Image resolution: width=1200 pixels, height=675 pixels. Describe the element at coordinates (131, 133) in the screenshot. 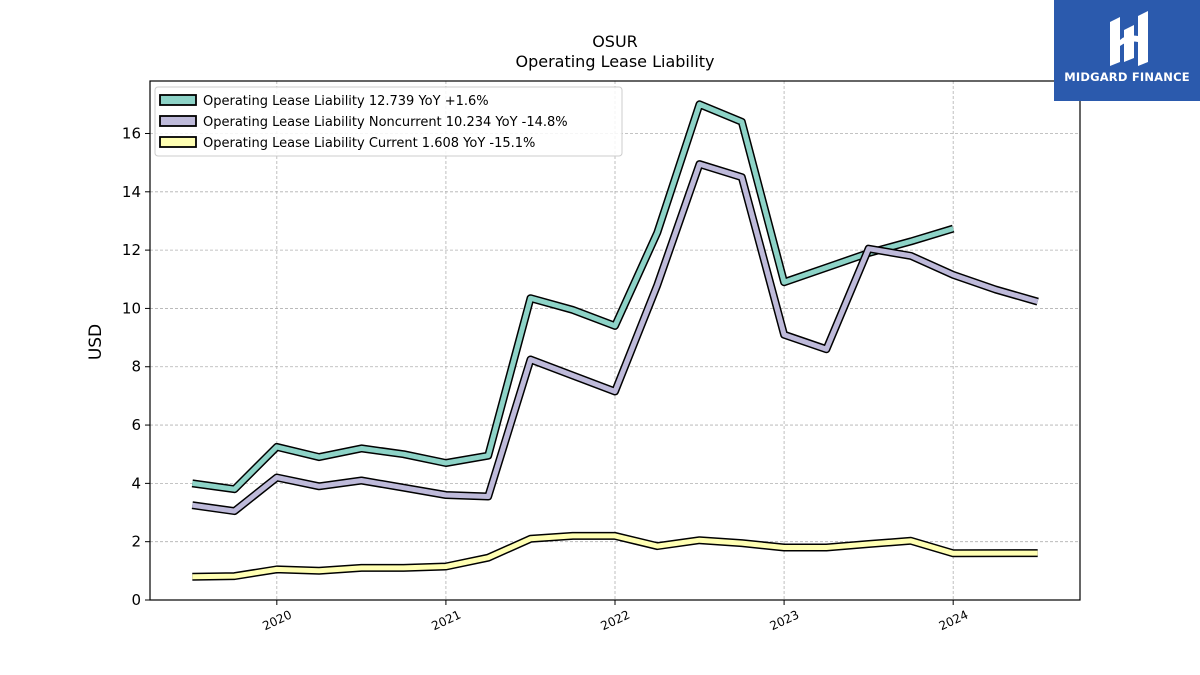

I see `y-tick-label: 16` at that location.